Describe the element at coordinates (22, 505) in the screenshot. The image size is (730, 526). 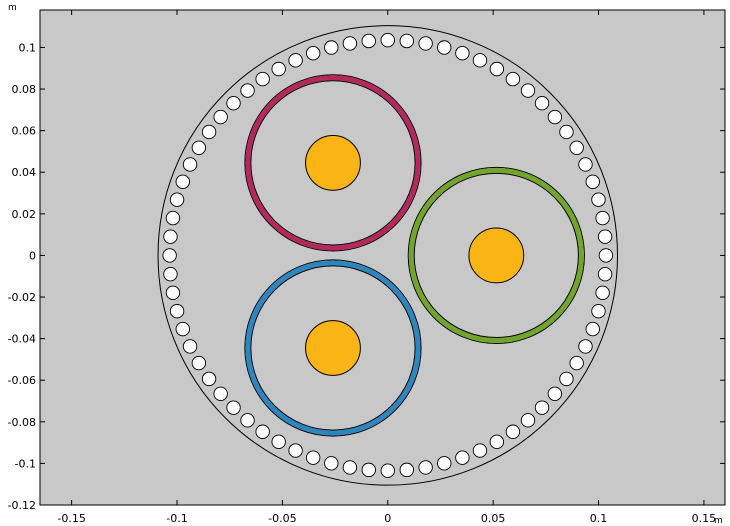
I see `y-tick-label: -0.12` at that location.